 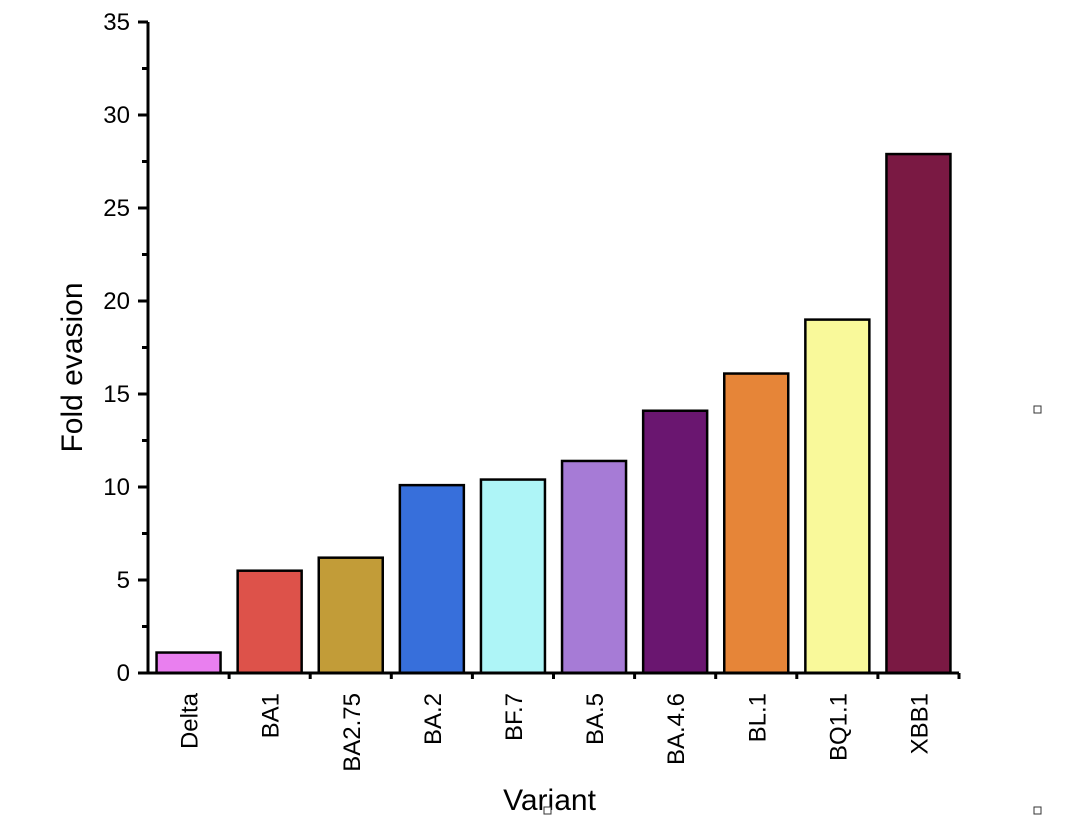 What do you see at coordinates (116, 208) in the screenshot?
I see `y-tick-label: 25` at bounding box center [116, 208].